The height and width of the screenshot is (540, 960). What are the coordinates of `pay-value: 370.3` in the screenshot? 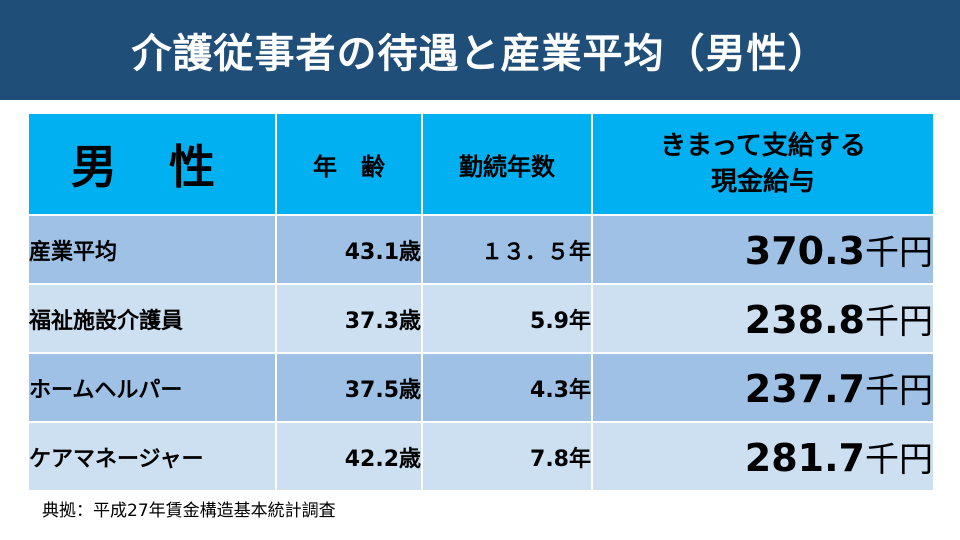 It's located at (804, 251).